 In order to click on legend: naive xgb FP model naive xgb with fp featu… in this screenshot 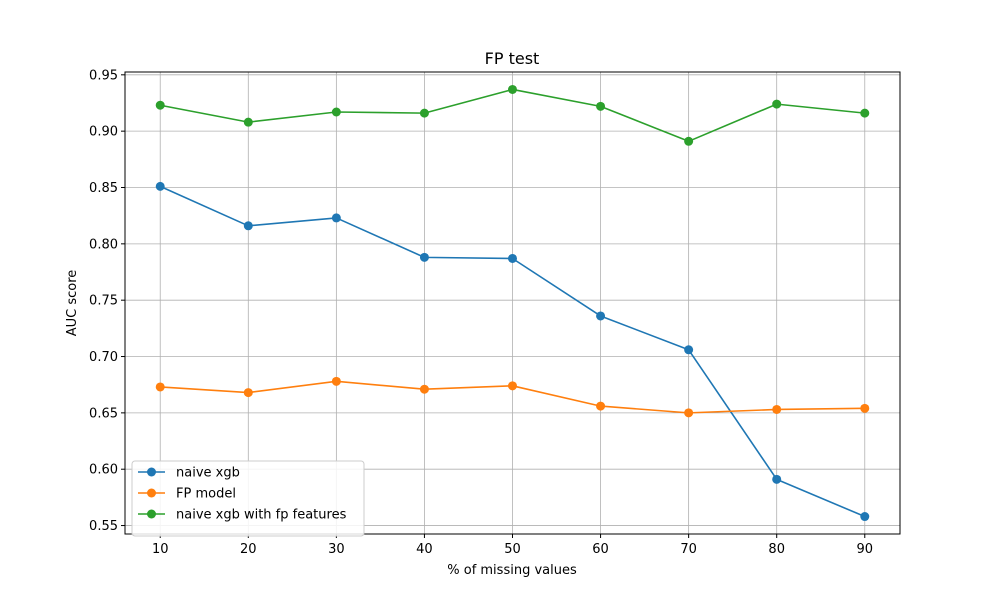, I will do `click(248, 498)`.